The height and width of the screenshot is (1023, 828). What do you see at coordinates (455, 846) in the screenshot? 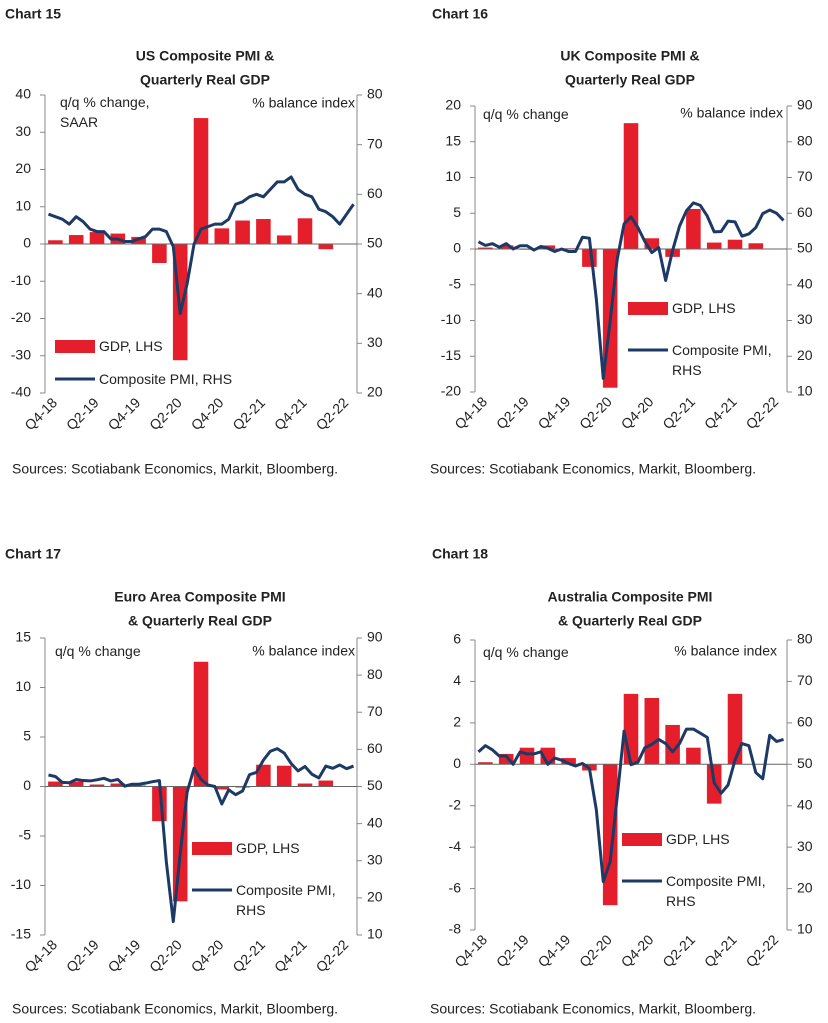
I see `y-tick-label: -4` at bounding box center [455, 846].